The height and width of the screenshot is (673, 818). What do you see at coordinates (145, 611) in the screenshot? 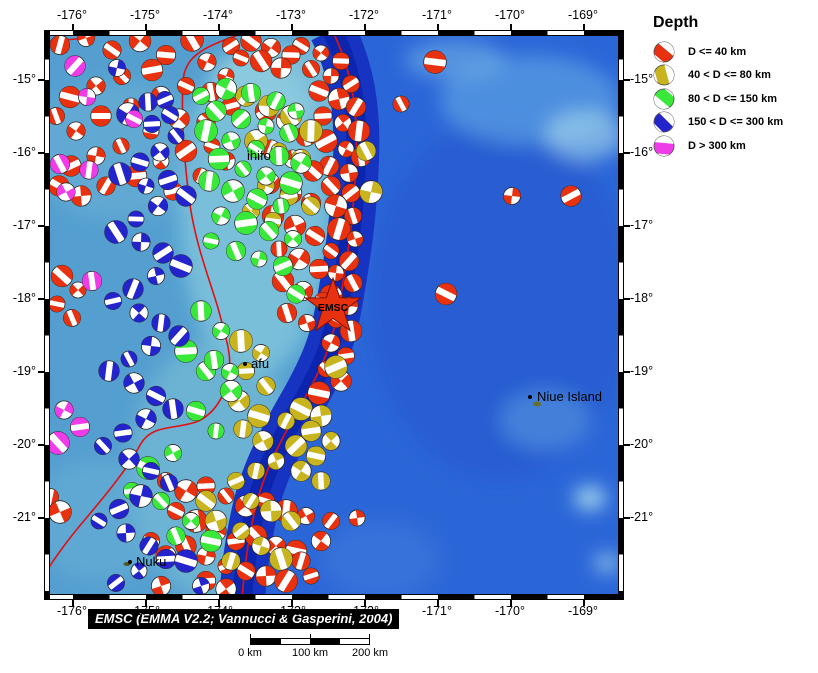
I see `lon-tick-label-bottom: -175°` at bounding box center [145, 611].